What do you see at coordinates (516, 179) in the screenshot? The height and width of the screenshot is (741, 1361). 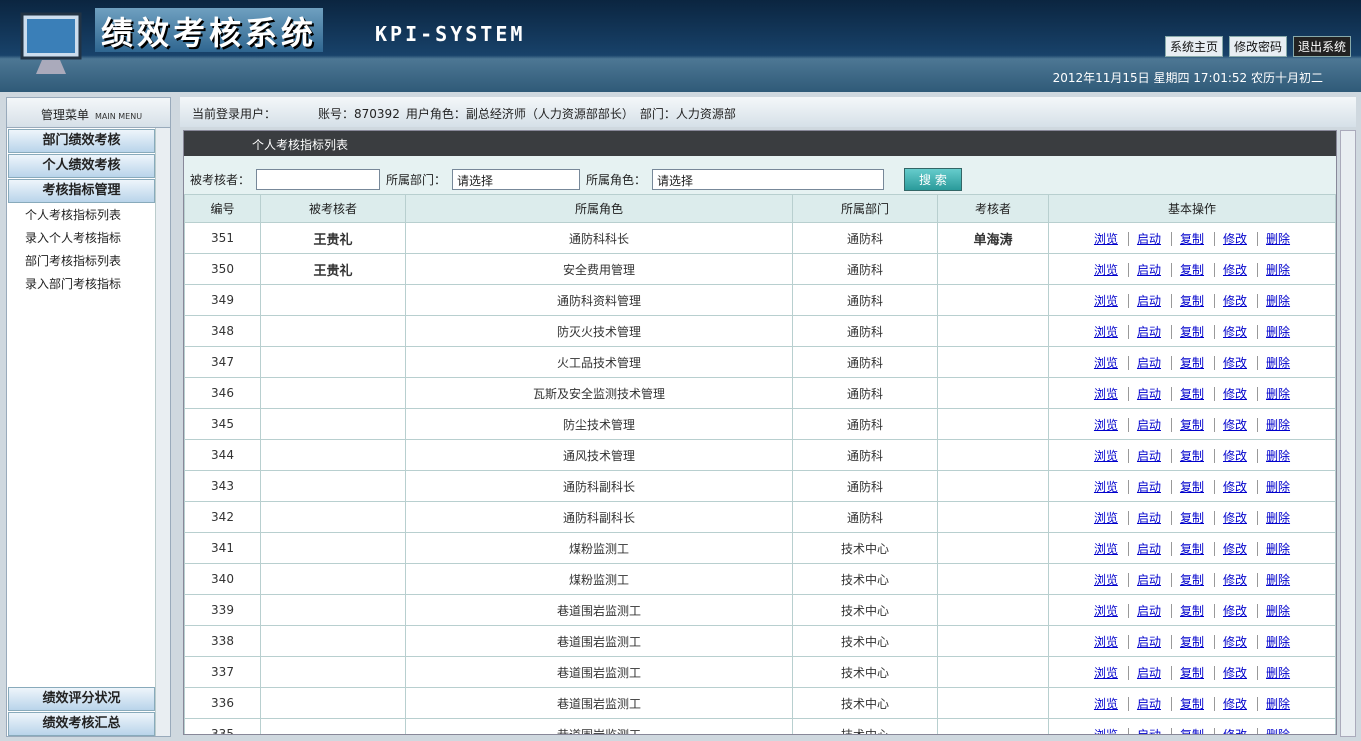 I see `dept-select: 请选择` at bounding box center [516, 179].